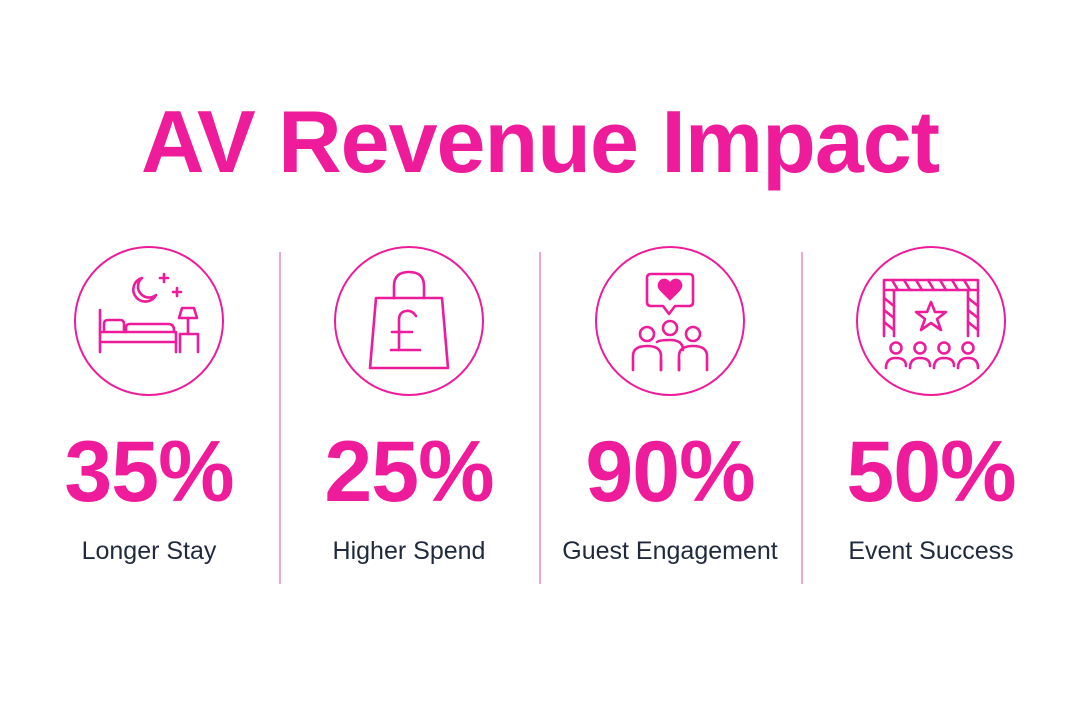 The height and width of the screenshot is (720, 1080). What do you see at coordinates (931, 551) in the screenshot?
I see `stat-label: Event Success` at bounding box center [931, 551].